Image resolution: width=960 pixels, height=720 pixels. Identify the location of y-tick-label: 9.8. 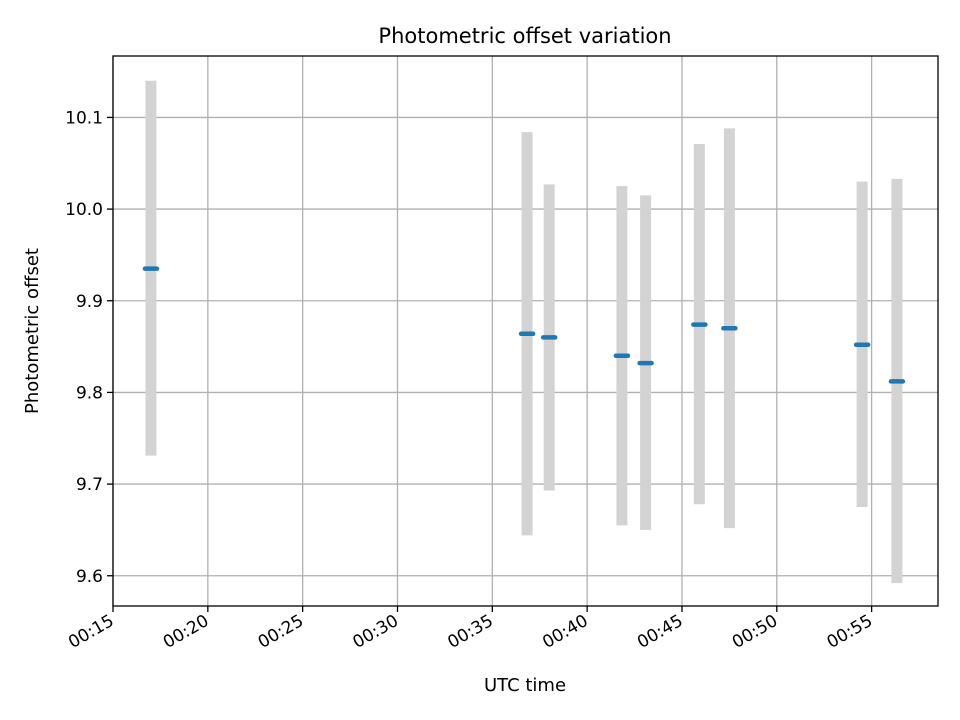
(89, 393).